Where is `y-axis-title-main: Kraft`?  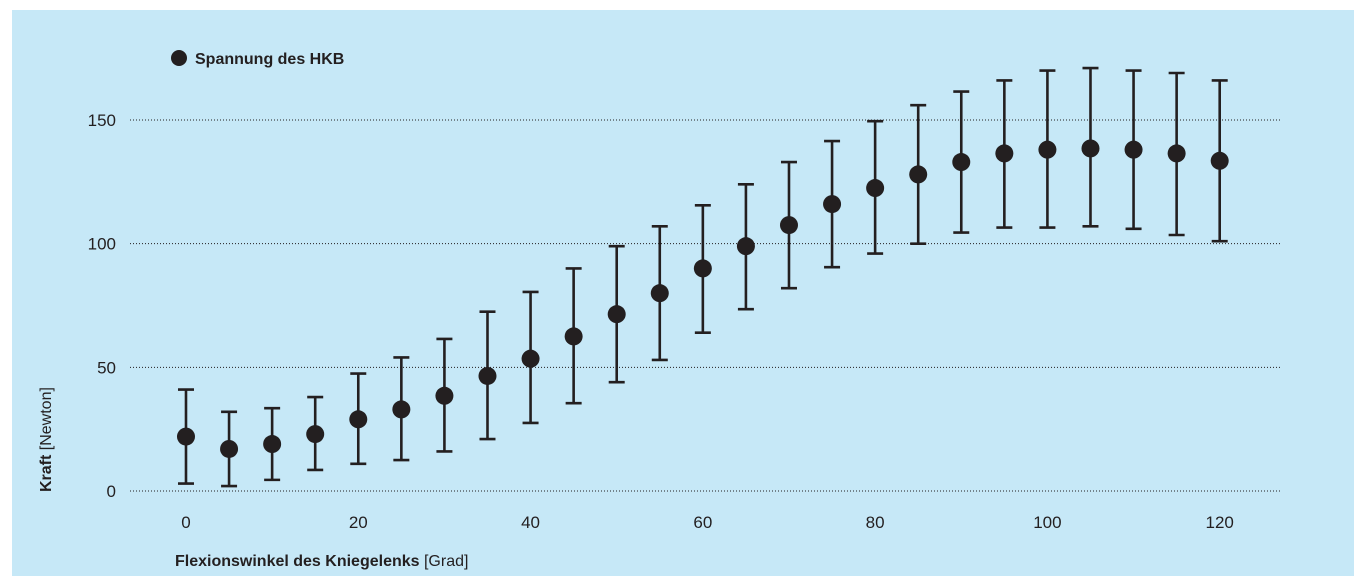 y-axis-title-main: Kraft is located at coordinates (46, 473).